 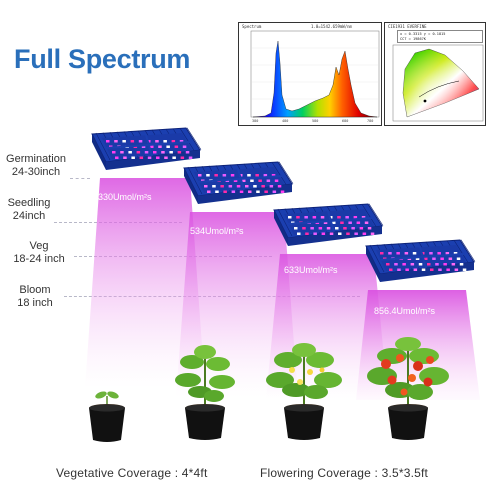 What do you see at coordinates (311, 270) in the screenshot?
I see `ppfd-label: 633Umol/m²s` at bounding box center [311, 270].